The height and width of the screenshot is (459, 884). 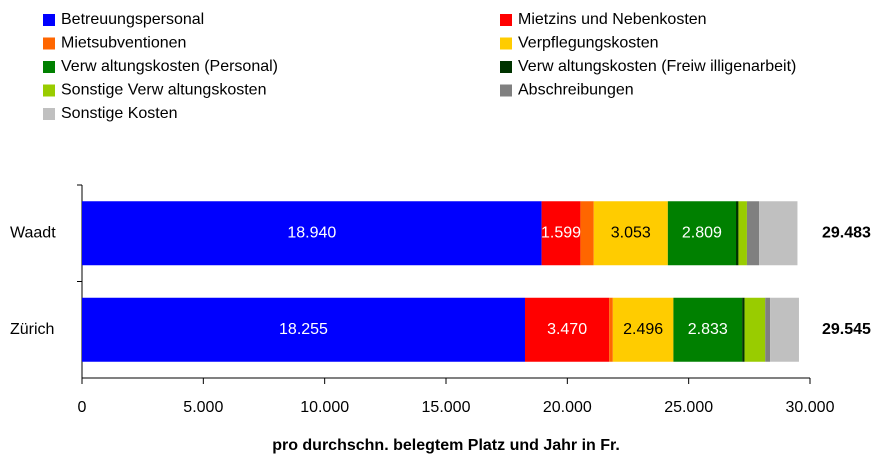 I want to click on data-label: 18.255, so click(x=303, y=329).